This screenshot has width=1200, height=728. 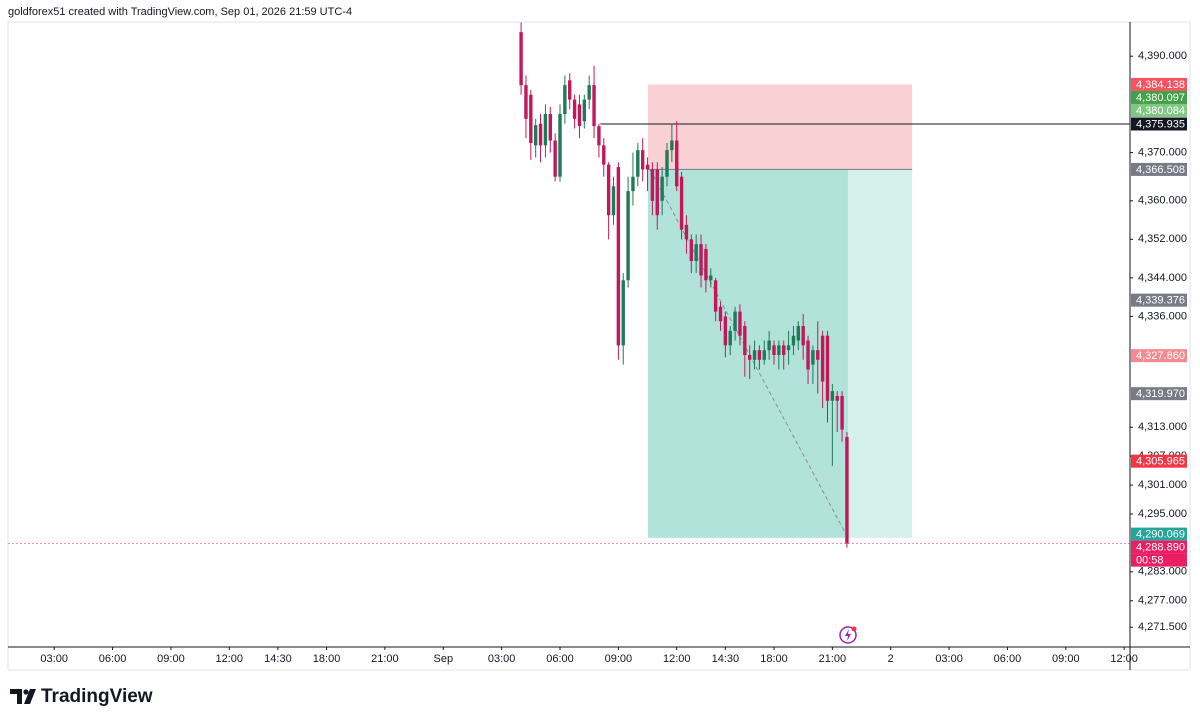 I want to click on price-label: 4,339.376, so click(x=1160, y=301).